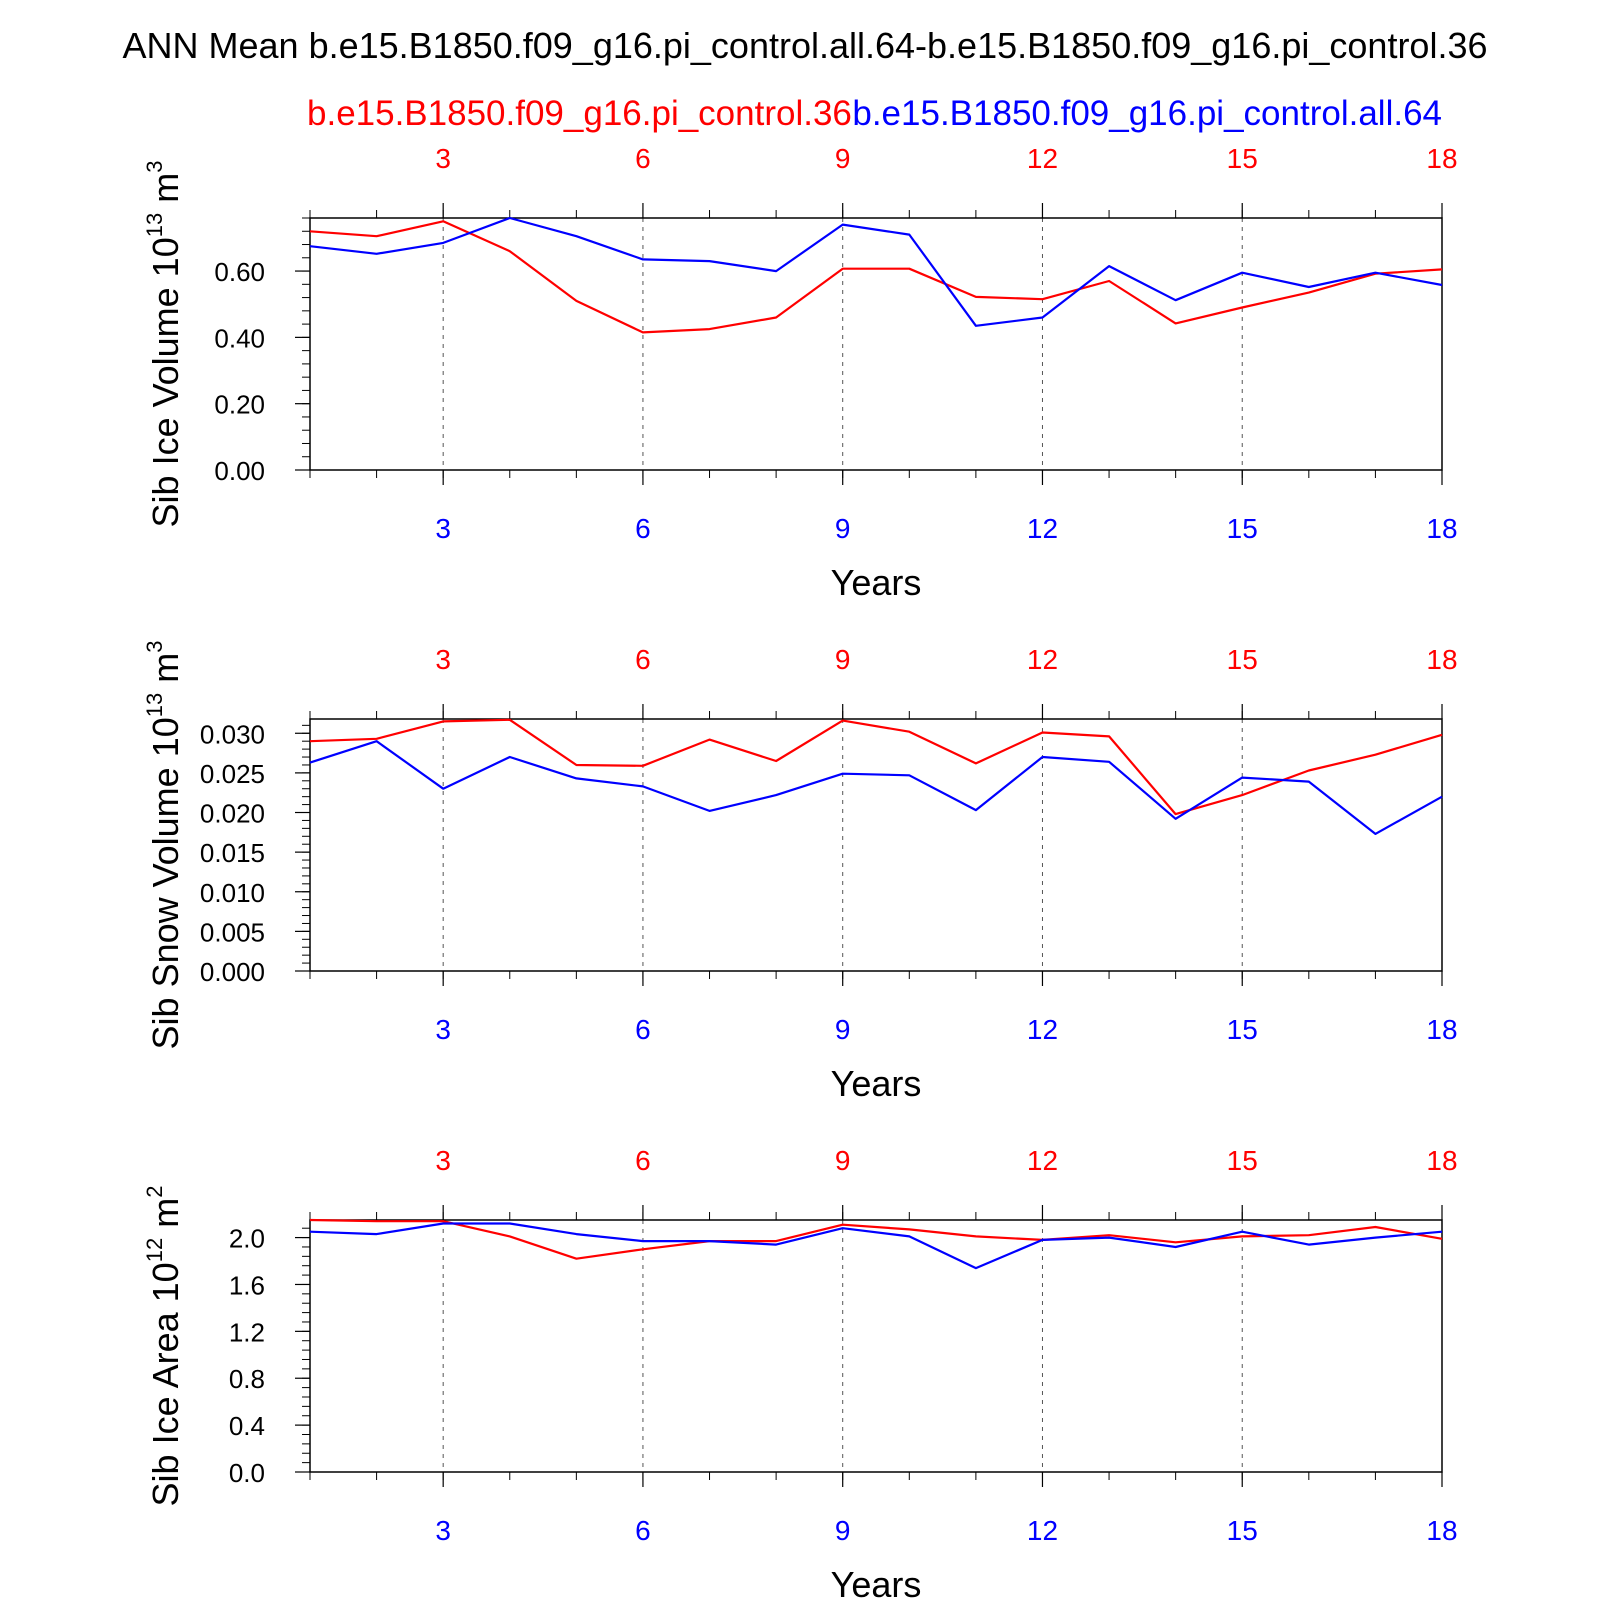  I want to click on case-label-red: b.e15.B1850.f09_g16.pi_control.36, so click(579, 113).